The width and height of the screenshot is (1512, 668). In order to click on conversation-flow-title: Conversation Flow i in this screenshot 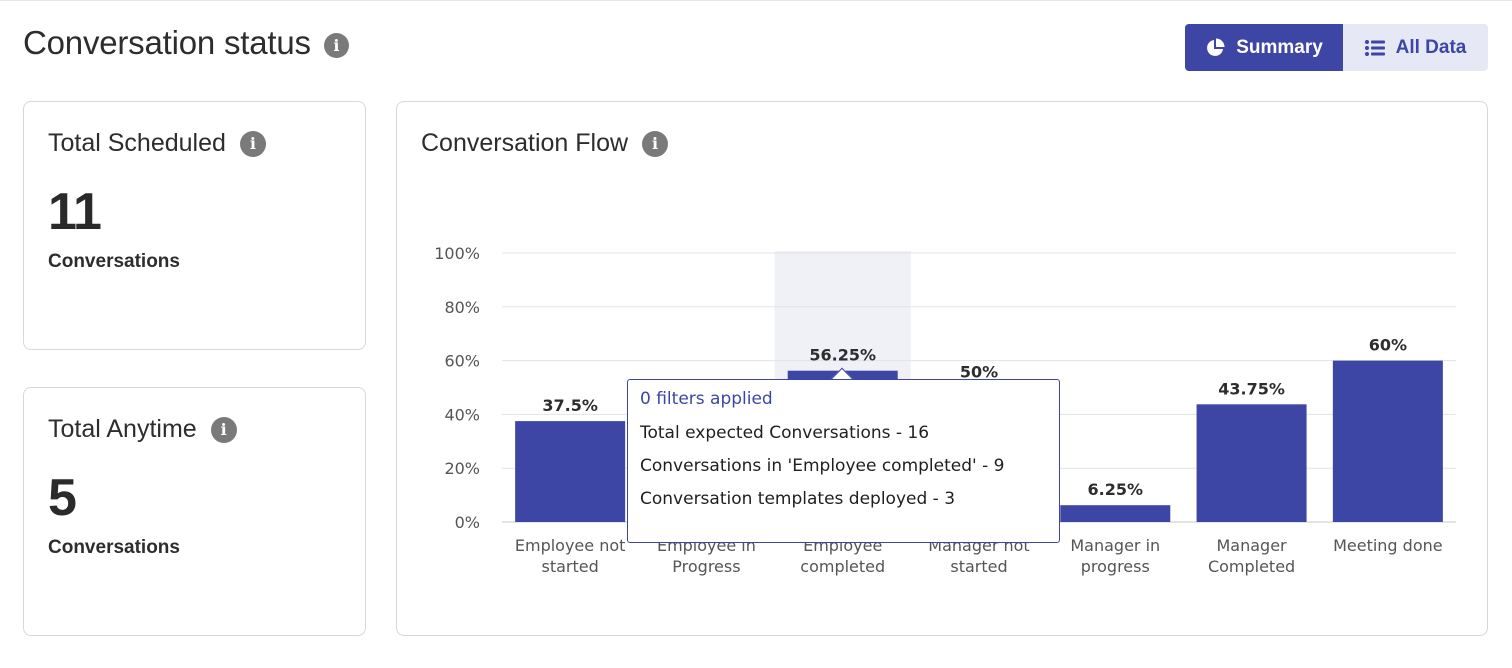, I will do `click(545, 143)`.